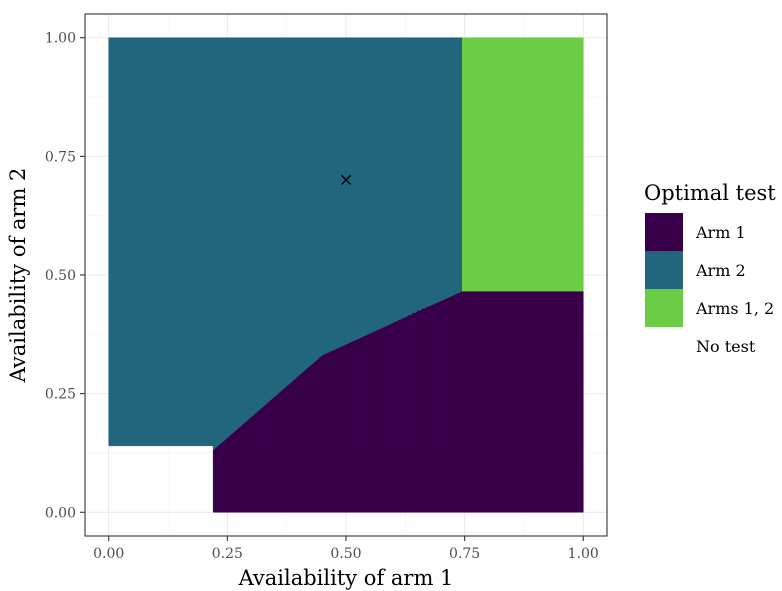 Image resolution: width=782 pixels, height=591 pixels. I want to click on y-axis-title: Availability of arm 2, so click(18, 276).